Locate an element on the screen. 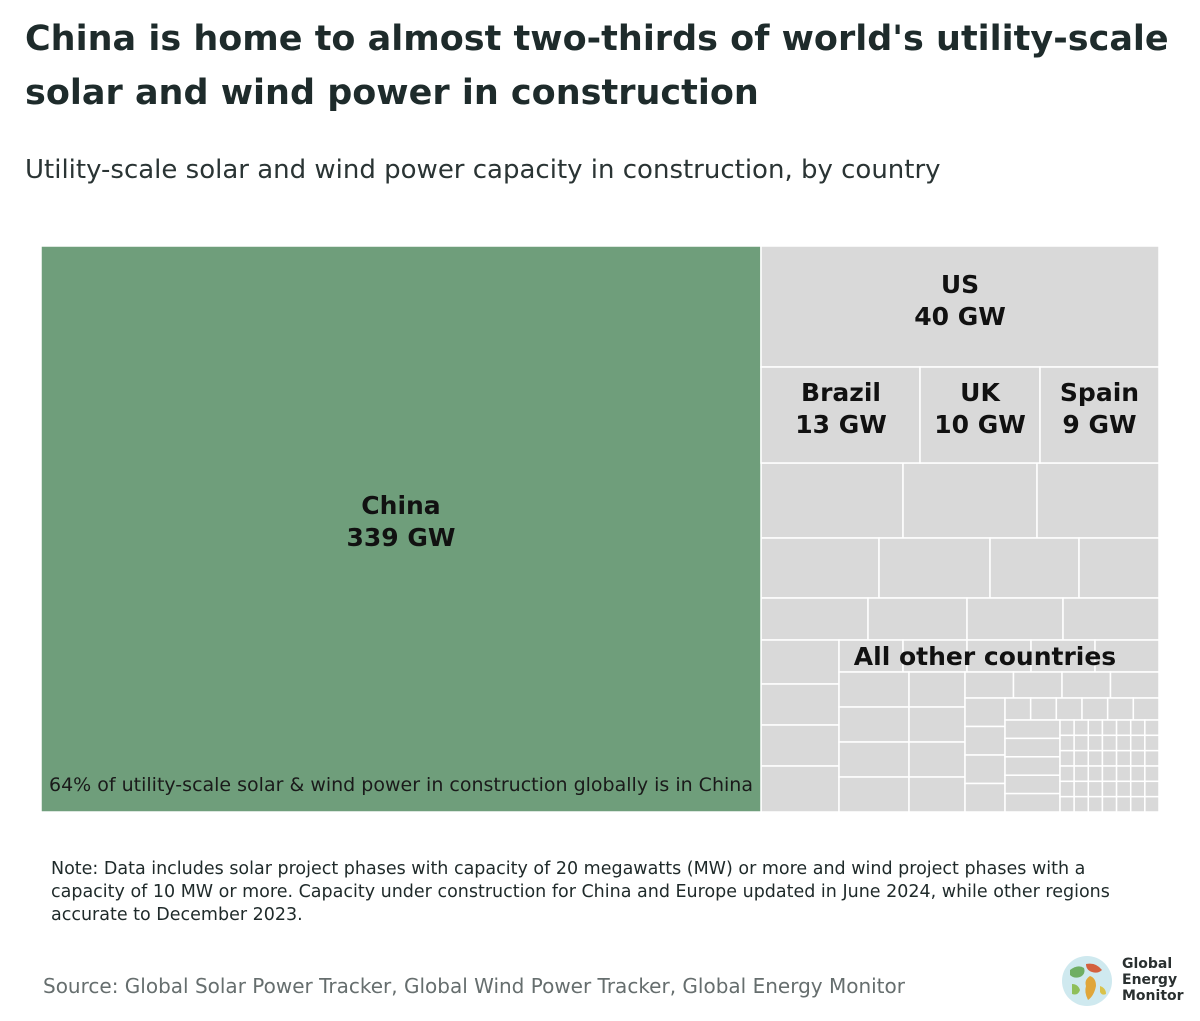  cell-value-us: 40 GW is located at coordinates (960, 316).